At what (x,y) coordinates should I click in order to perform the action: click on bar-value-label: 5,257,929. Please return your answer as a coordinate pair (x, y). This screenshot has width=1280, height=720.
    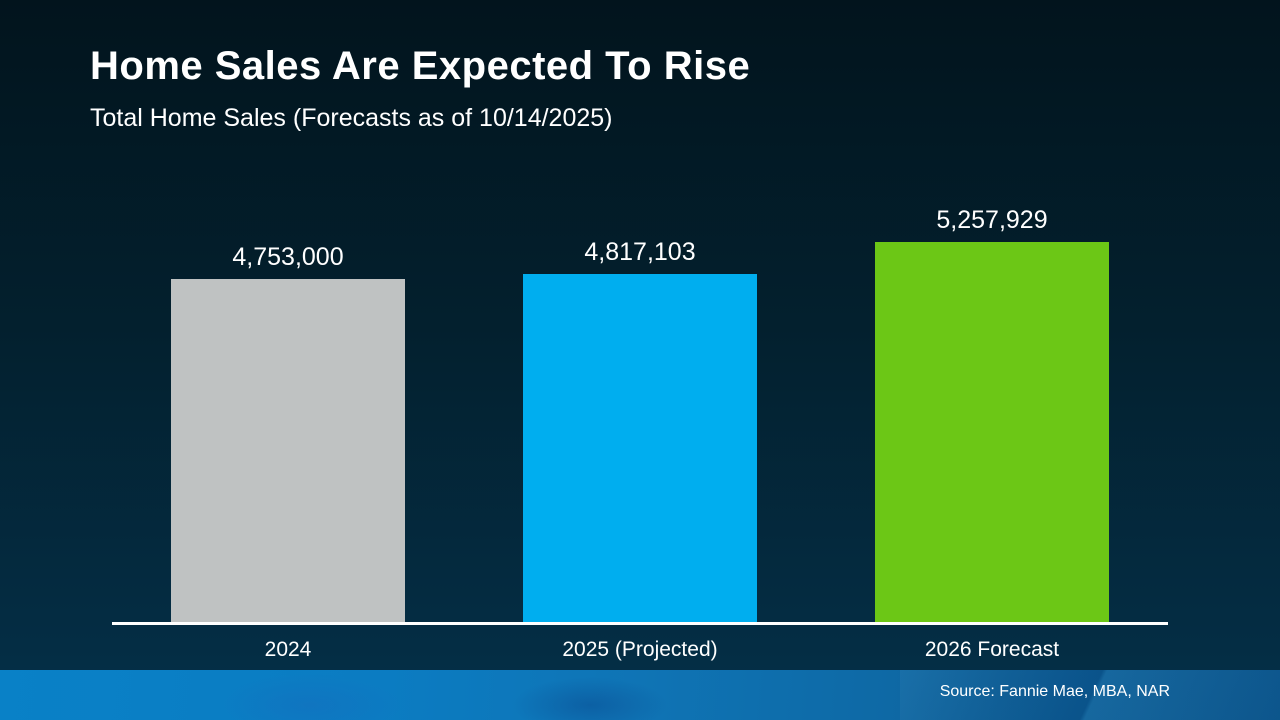
    Looking at the image, I should click on (992, 220).